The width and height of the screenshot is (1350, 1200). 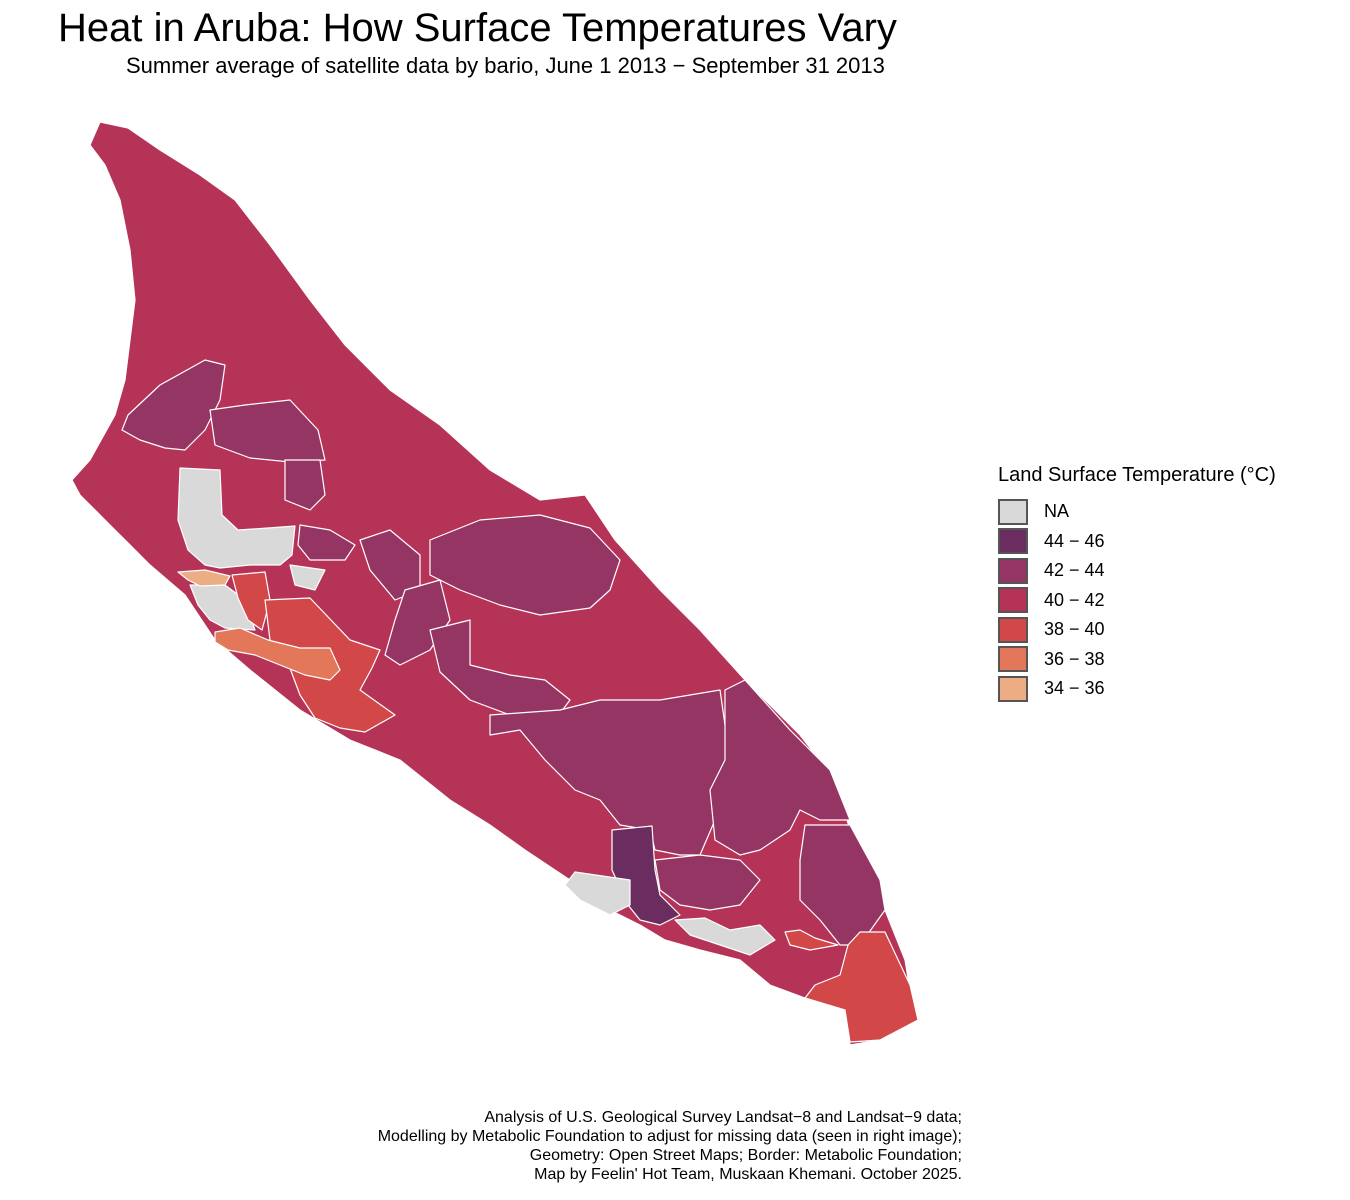 I want to click on legend-label: 44 − 46, so click(x=1074, y=540).